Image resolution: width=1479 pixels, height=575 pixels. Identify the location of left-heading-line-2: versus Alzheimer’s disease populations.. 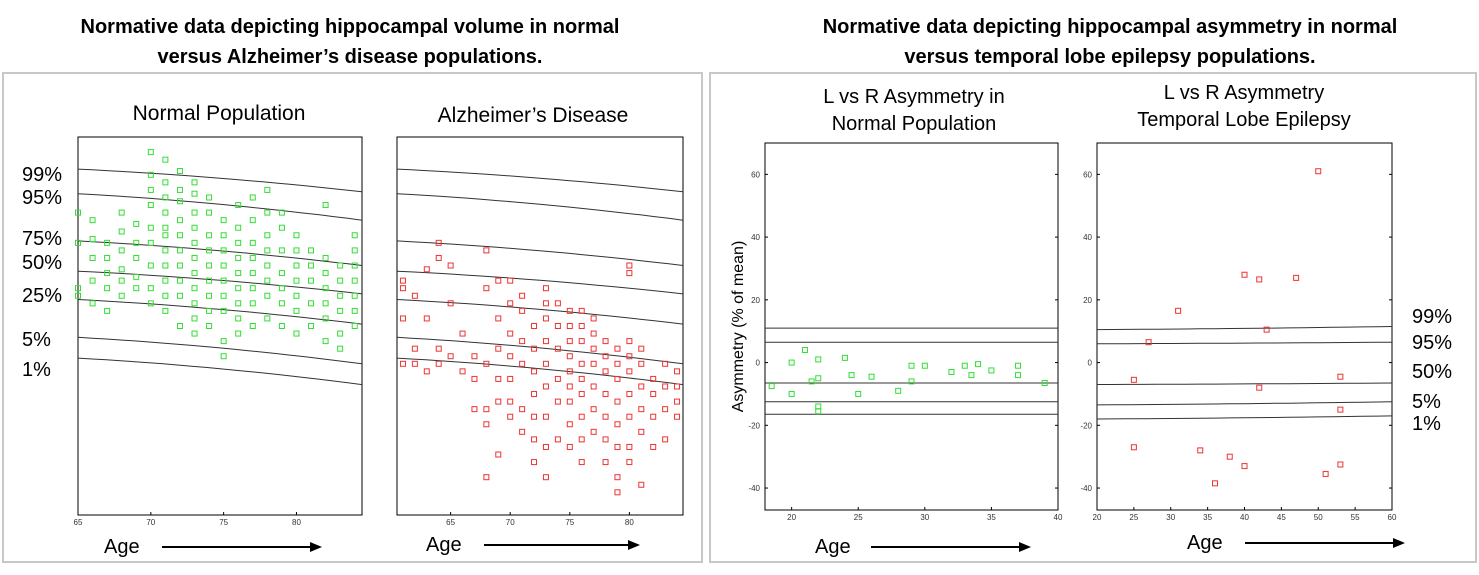
(350, 57).